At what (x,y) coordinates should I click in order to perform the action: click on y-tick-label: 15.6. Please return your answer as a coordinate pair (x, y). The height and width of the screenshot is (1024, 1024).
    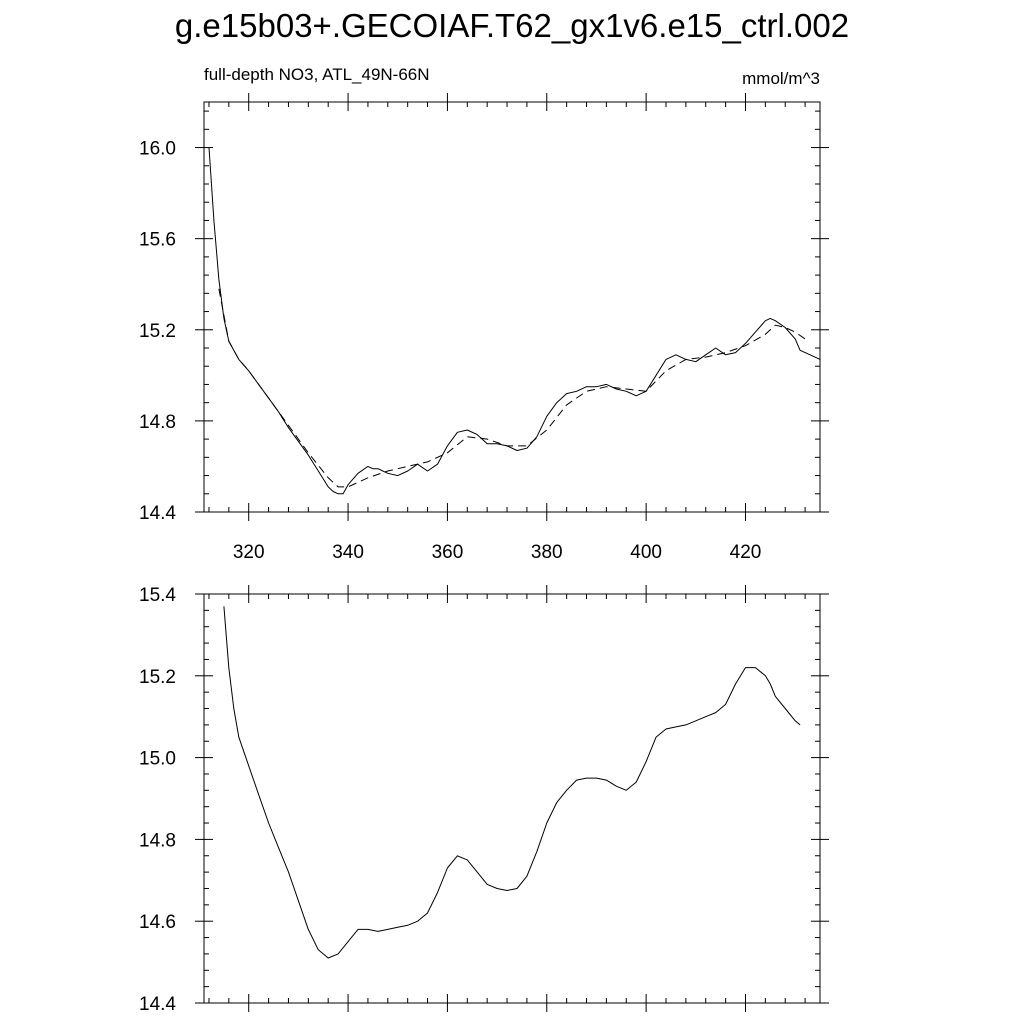
    Looking at the image, I should click on (157, 240).